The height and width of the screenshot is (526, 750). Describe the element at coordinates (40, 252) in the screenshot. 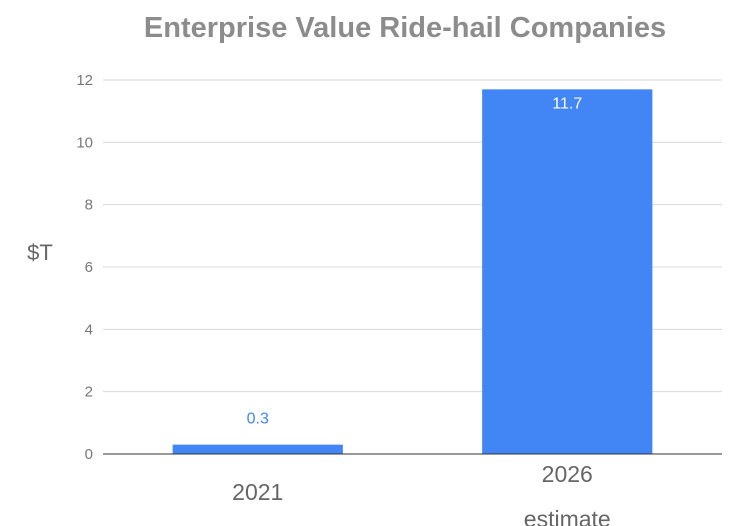

I see `y-axis-label: $T` at that location.